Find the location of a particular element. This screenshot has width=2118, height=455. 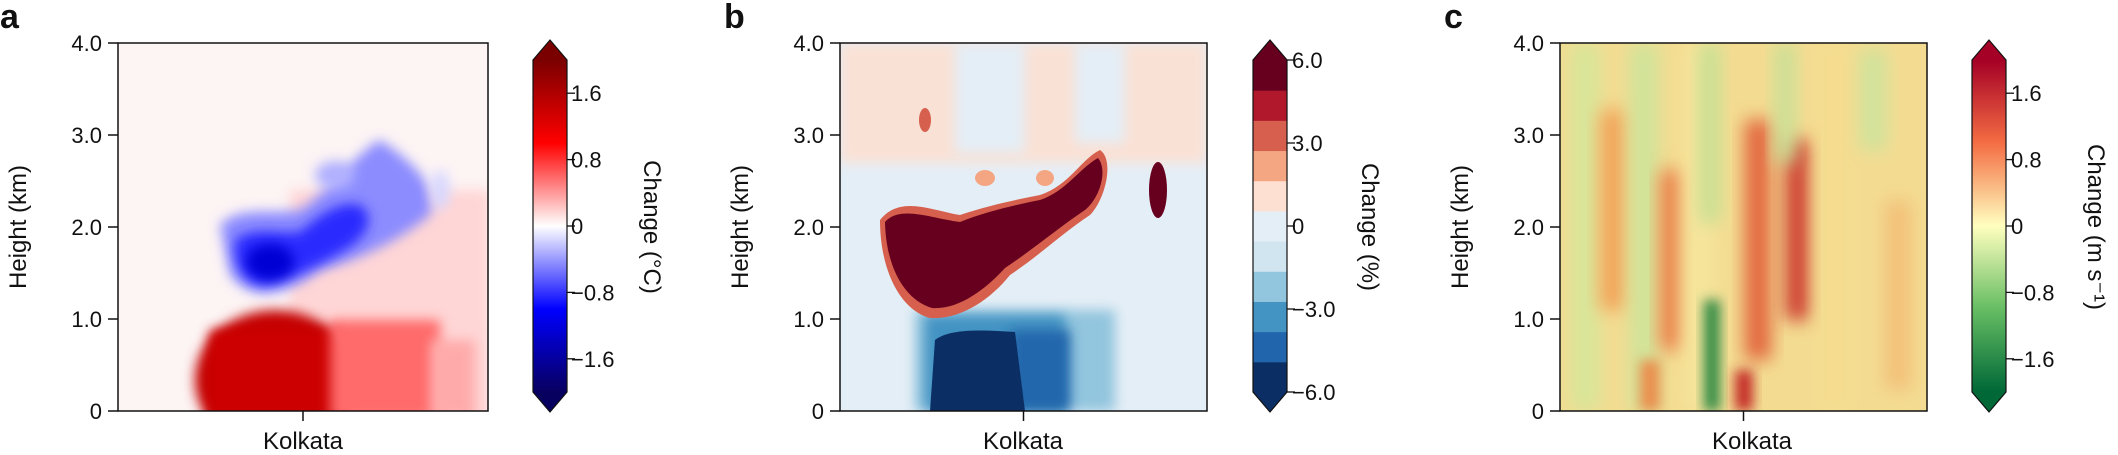

colorbar-label: Change (%) is located at coordinates (1369, 227).